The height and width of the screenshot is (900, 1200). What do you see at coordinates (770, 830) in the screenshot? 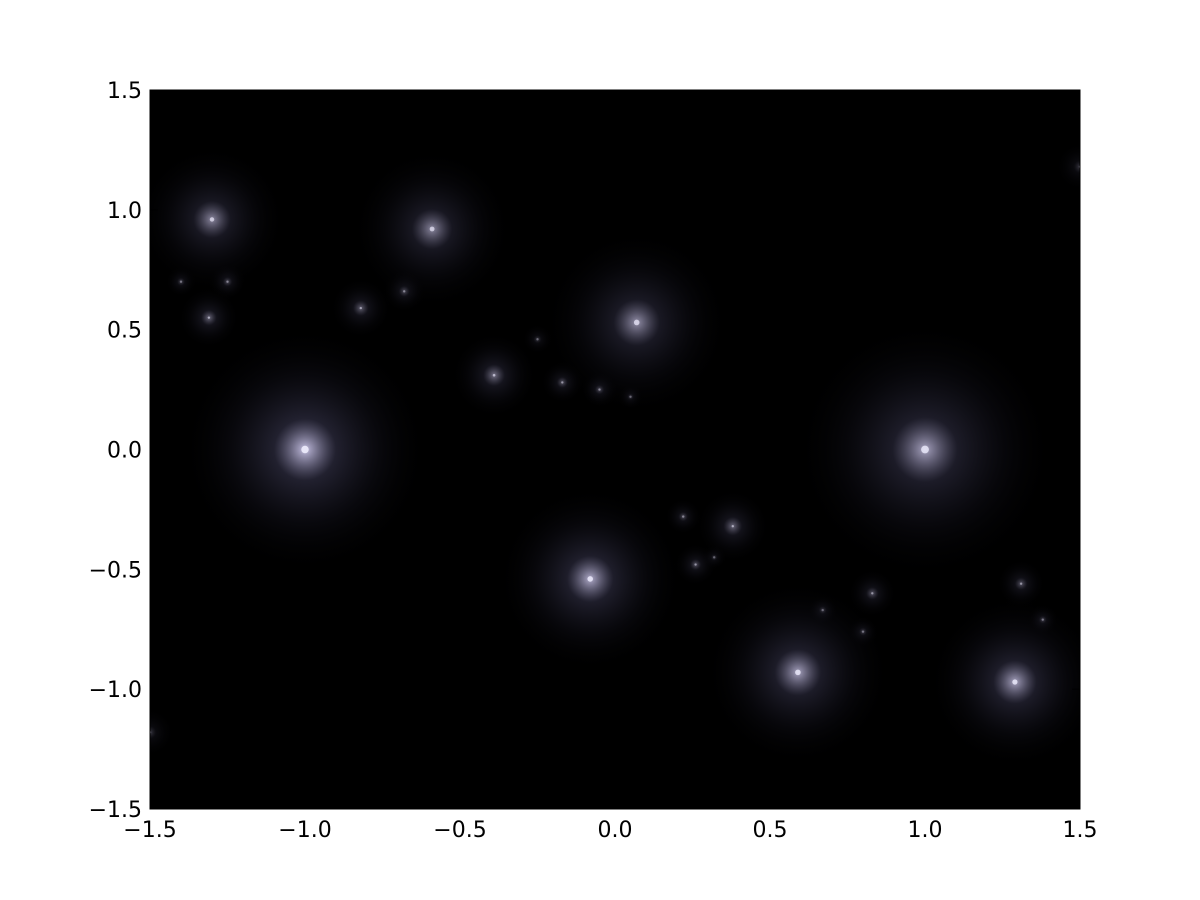
I see `x-tick-label: 0.5` at bounding box center [770, 830].